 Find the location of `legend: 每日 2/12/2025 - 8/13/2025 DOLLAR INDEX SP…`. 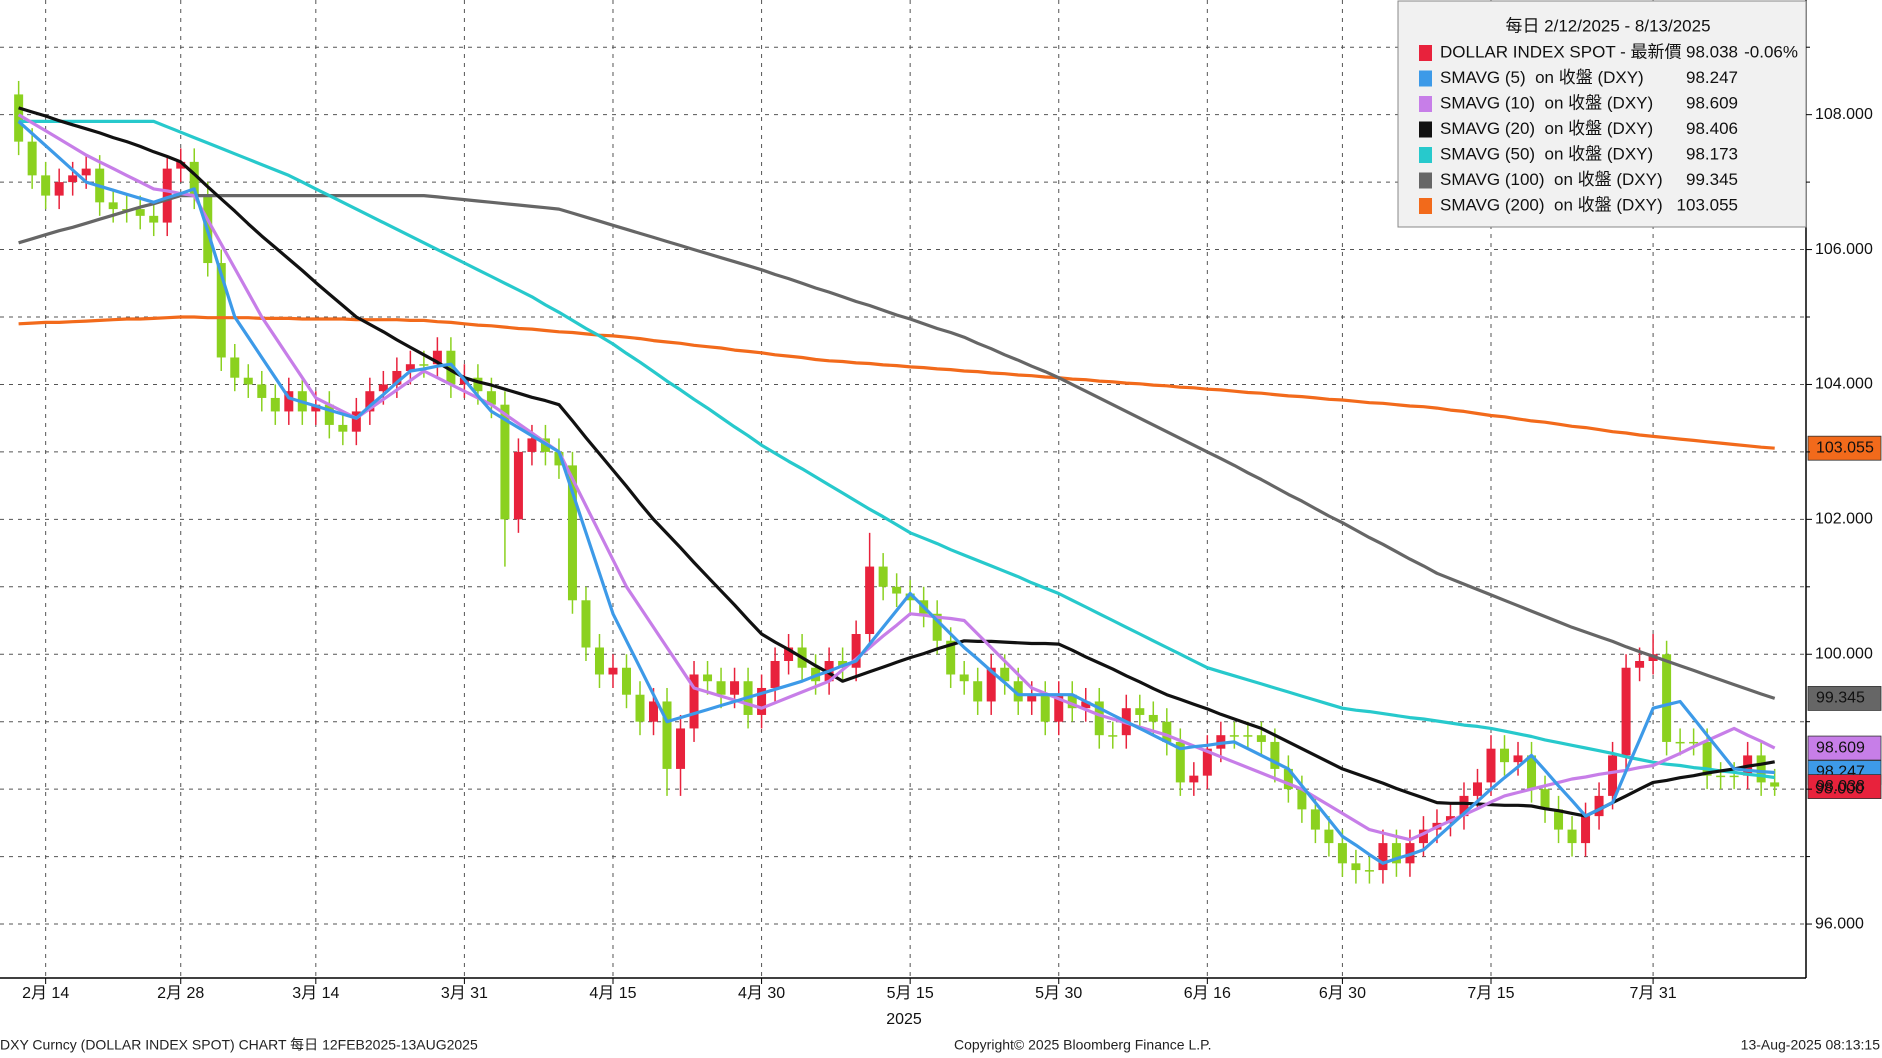

legend: 每日 2/12/2025 - 8/13/2025 DOLLAR INDEX SP… is located at coordinates (1602, 114).